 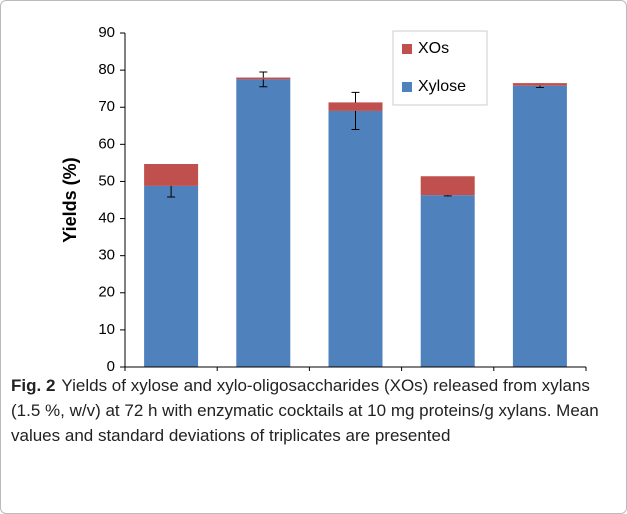 I want to click on y-tick-label: 30, so click(x=106, y=255).